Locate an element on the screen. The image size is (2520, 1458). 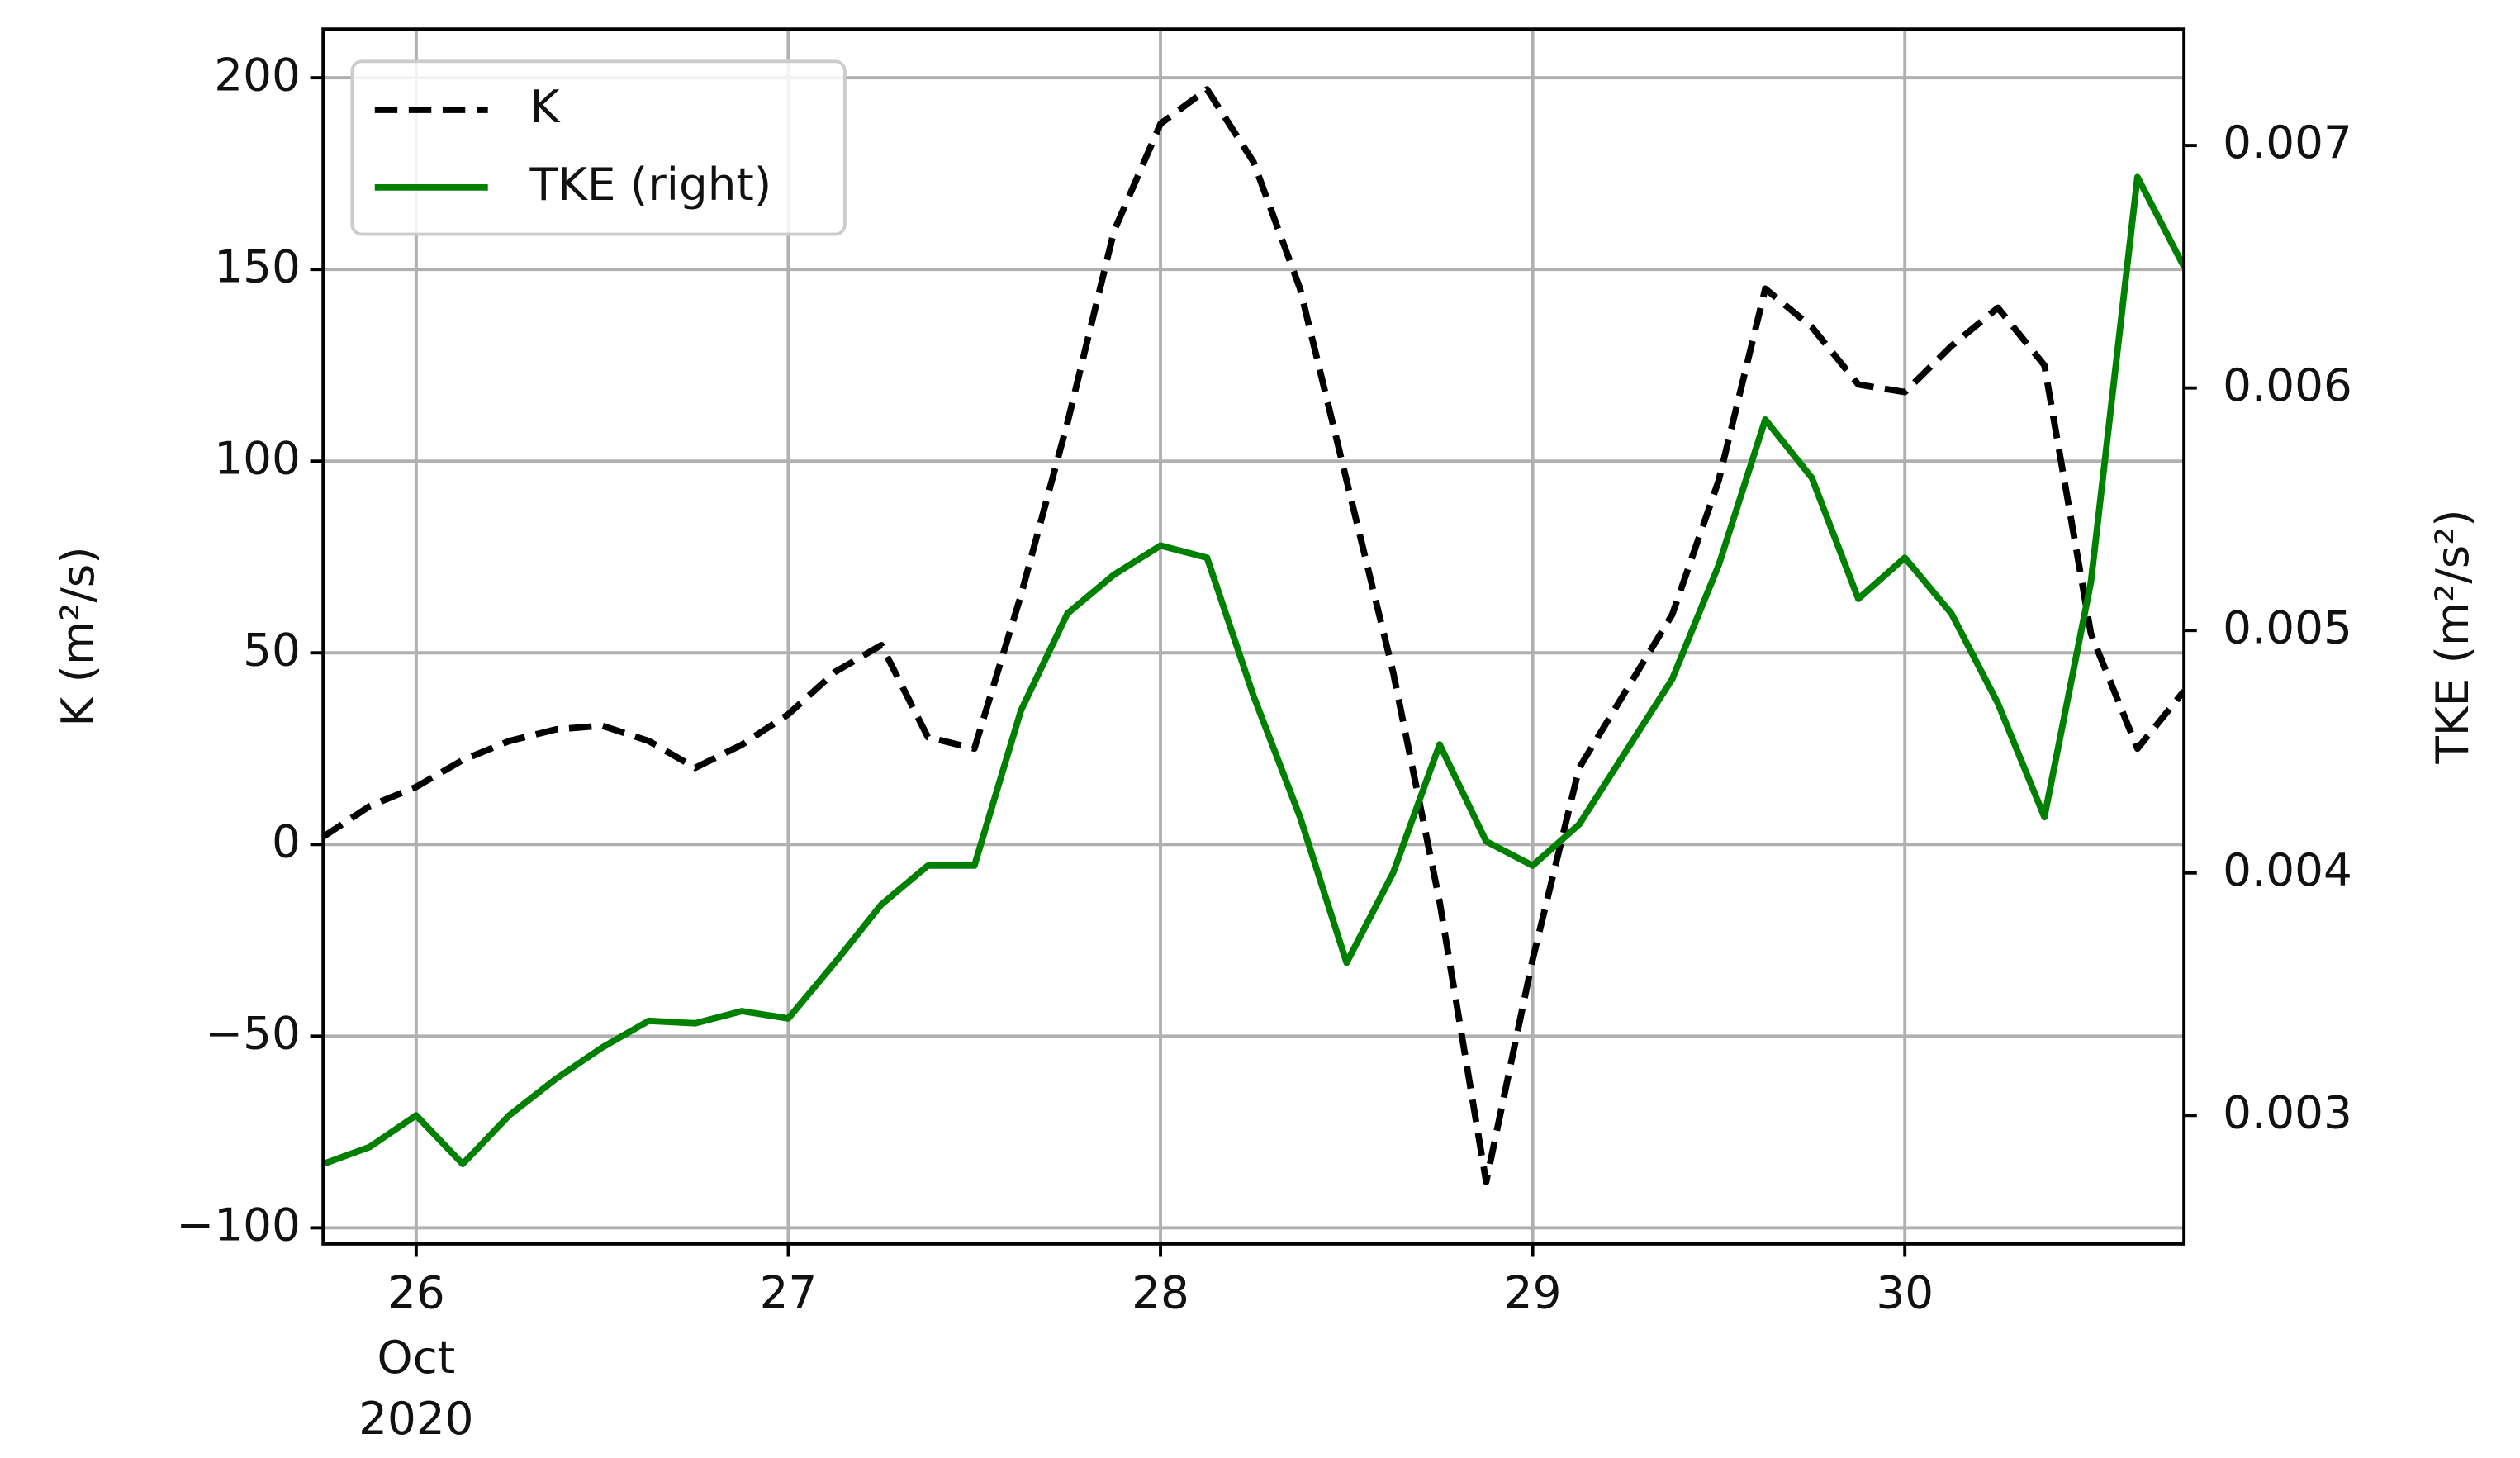
y2-tick-label: 0.003 is located at coordinates (2287, 1111).